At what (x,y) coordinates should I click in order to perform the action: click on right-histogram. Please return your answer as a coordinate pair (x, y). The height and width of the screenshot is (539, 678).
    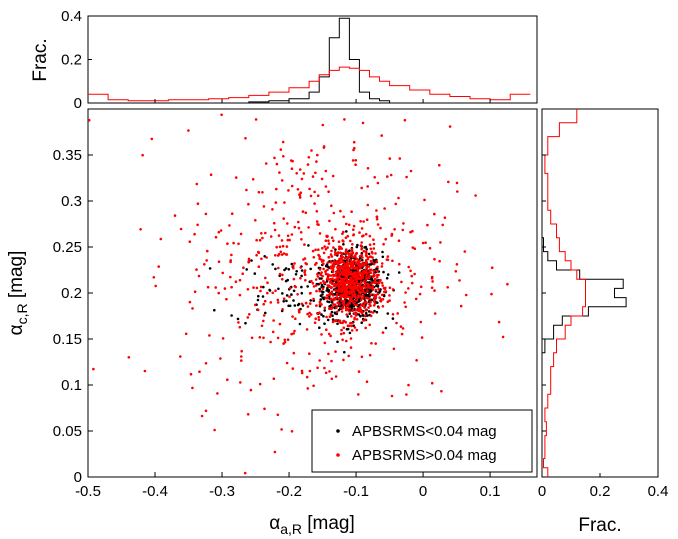
    Looking at the image, I should click on (584, 293).